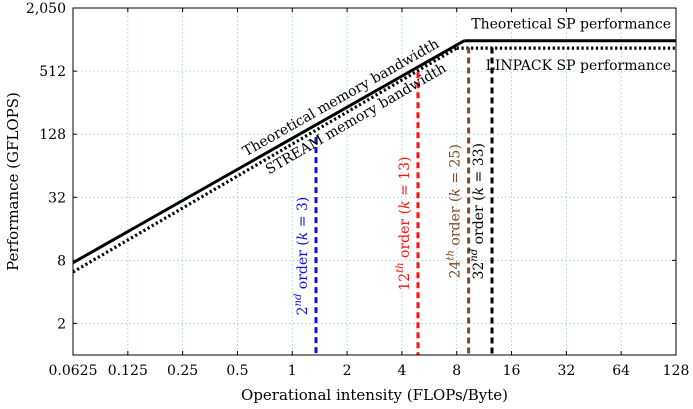  Describe the element at coordinates (52, 72) in the screenshot. I see `y-tick-label: 512` at that location.